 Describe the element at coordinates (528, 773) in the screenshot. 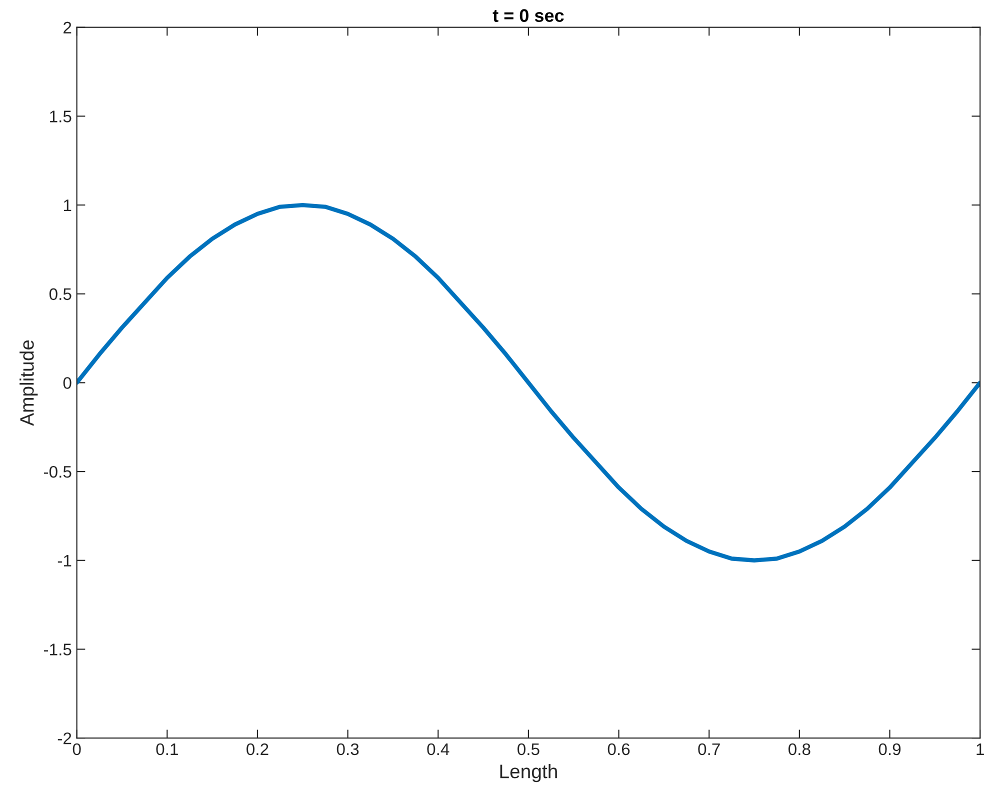

I see `x-axis-title: Length` at that location.